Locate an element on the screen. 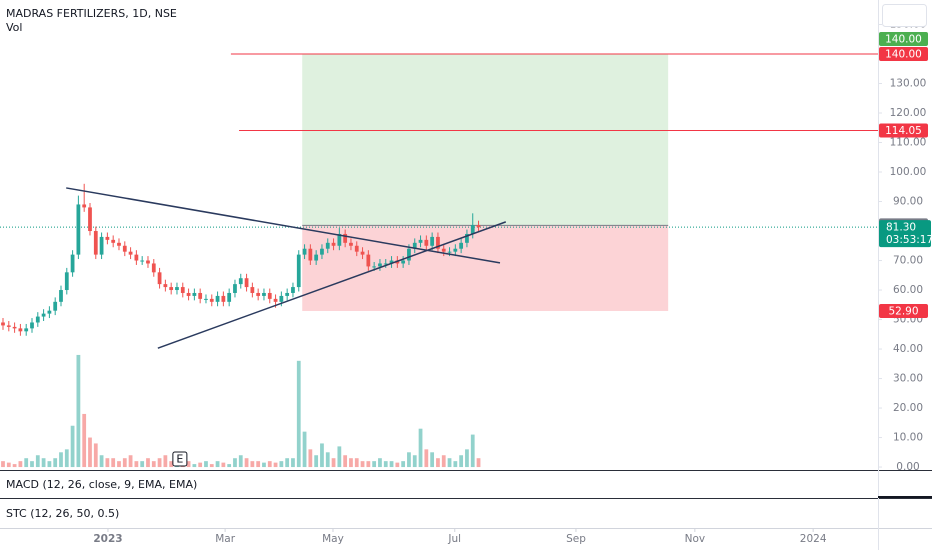 The height and width of the screenshot is (550, 932). price-tag-label: 140.00 is located at coordinates (903, 39).